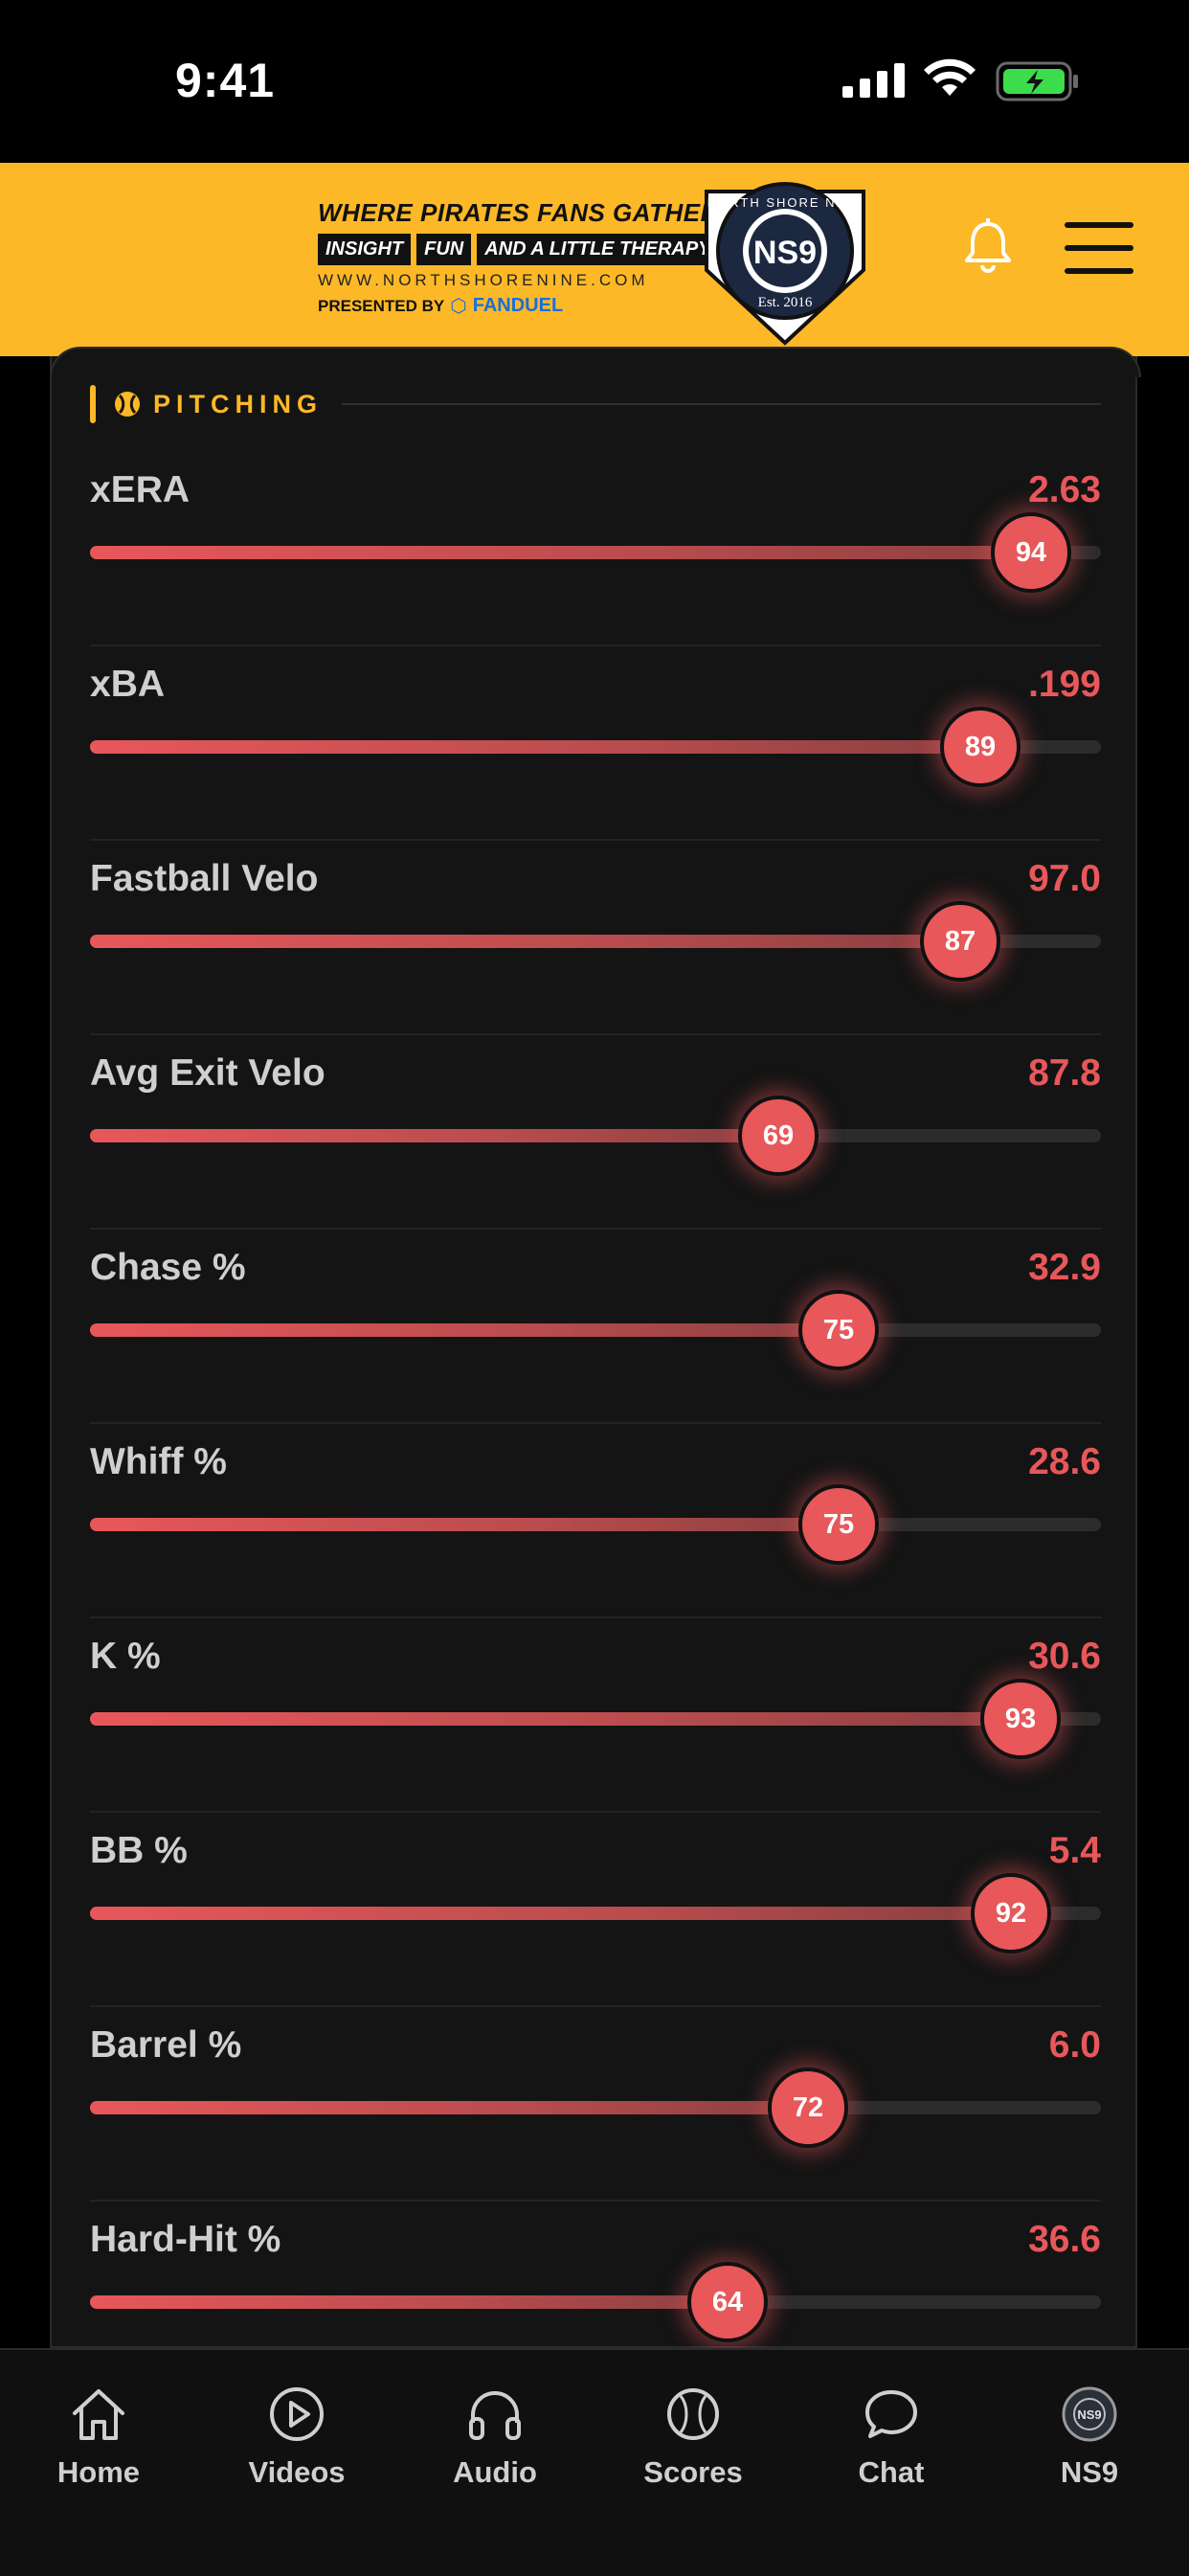 This screenshot has height=2576, width=1189. I want to click on stat-label: Chase %, so click(168, 1267).